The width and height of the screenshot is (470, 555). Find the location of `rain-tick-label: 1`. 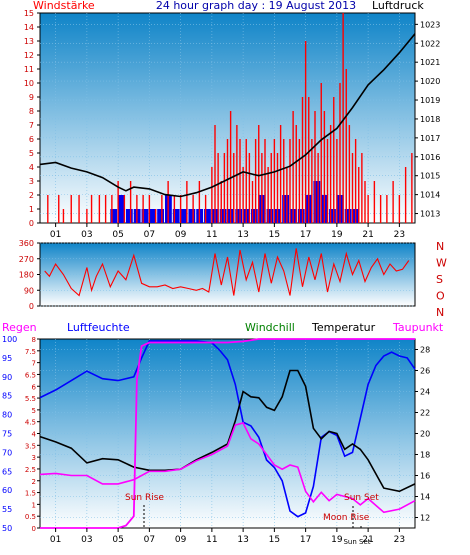

rain-tick-label: 1 is located at coordinates (34, 505).